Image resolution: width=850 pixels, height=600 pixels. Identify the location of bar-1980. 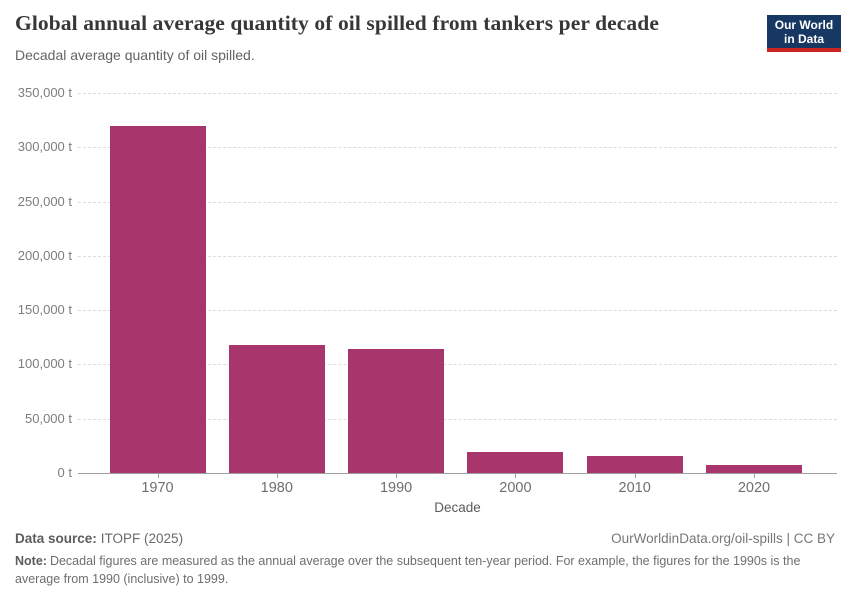
(276, 408).